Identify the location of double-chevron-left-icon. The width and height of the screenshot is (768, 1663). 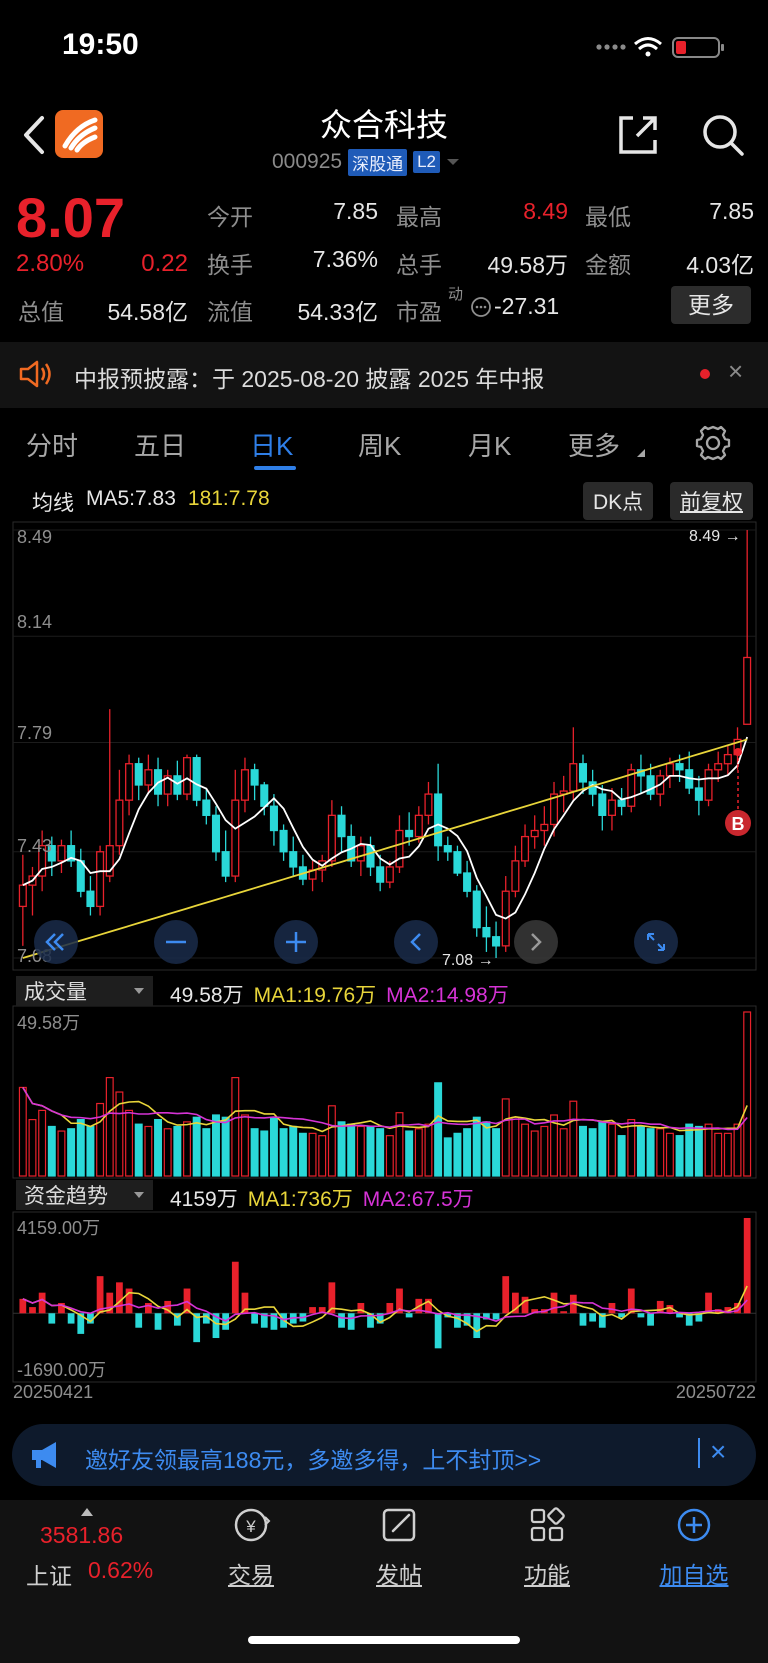
(54, 942).